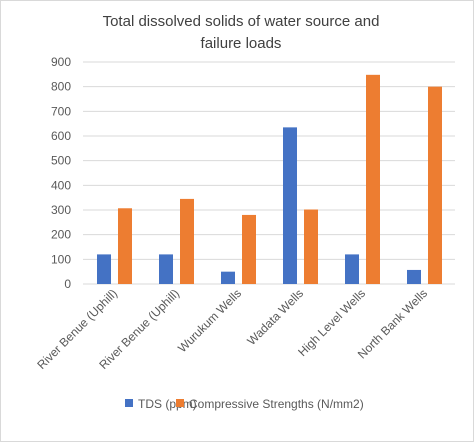 The height and width of the screenshot is (442, 474). What do you see at coordinates (275, 317) in the screenshot?
I see `x-category-label: Wadata Wells` at bounding box center [275, 317].